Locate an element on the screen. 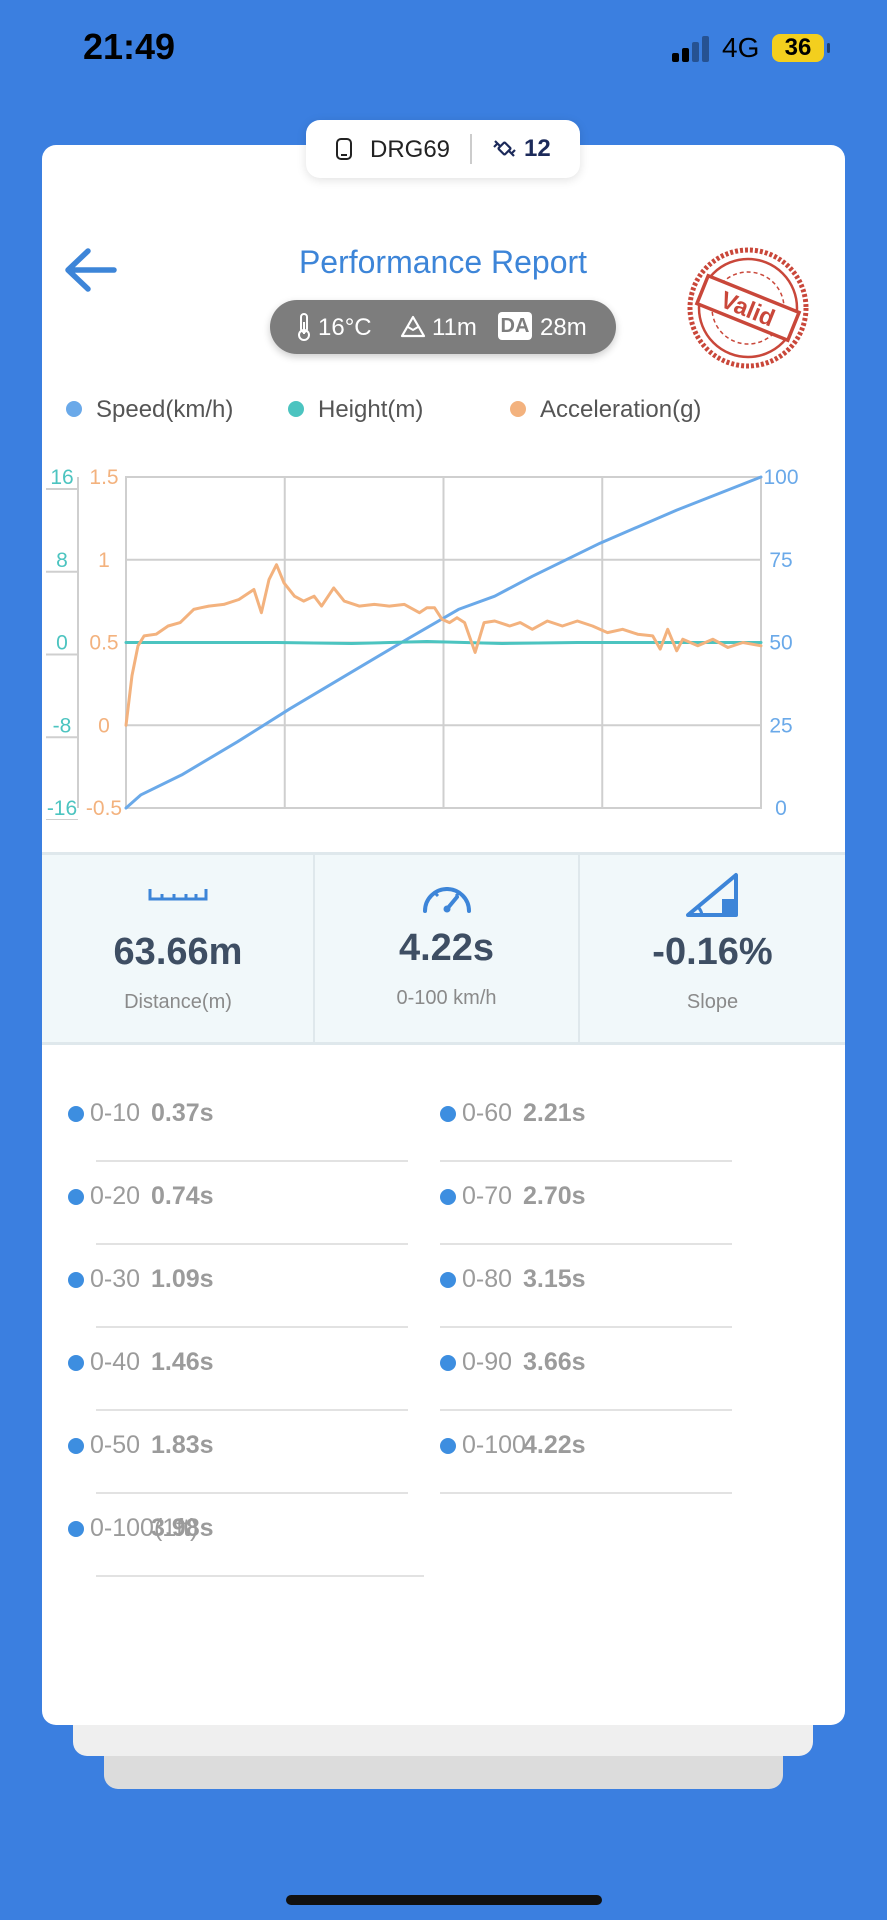 Image resolution: width=887 pixels, height=1920 pixels. density-altitude-badge: DA is located at coordinates (515, 326).